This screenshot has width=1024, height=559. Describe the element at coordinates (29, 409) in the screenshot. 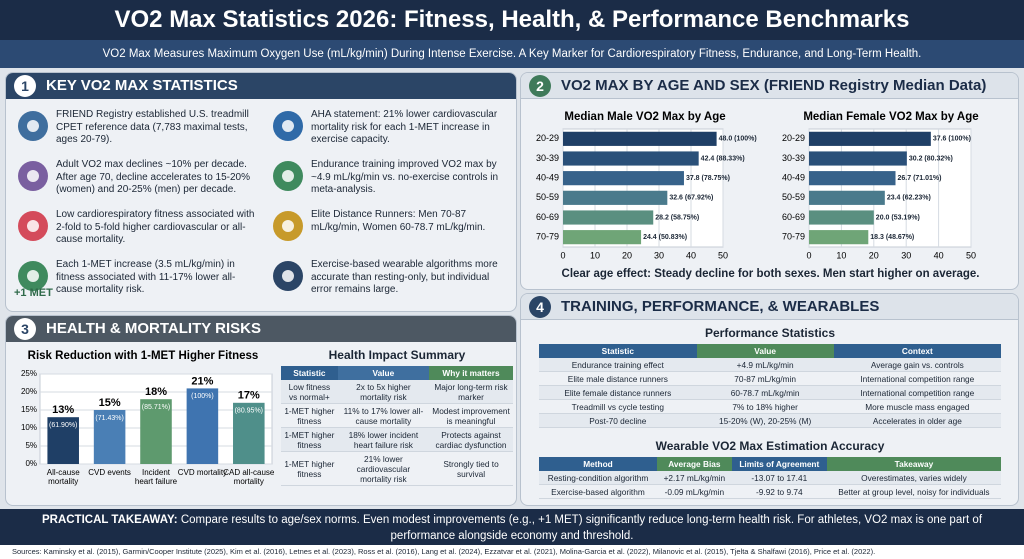

I see `y-tick-label: 15%` at that location.